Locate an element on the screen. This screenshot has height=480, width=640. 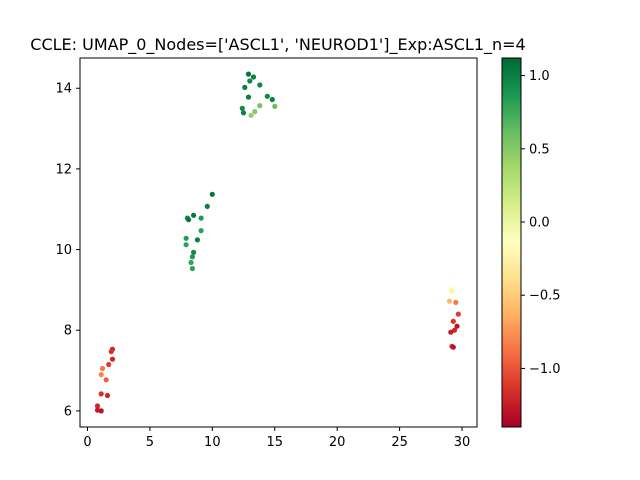
colorbar-tick-label: 0.0 is located at coordinates (539, 223).